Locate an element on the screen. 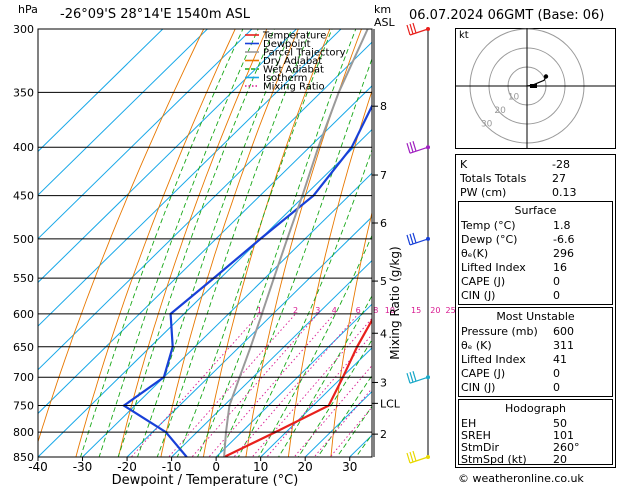 Image resolution: width=629 pixels, height=486 pixels. asl-label: ASL is located at coordinates (384, 22).